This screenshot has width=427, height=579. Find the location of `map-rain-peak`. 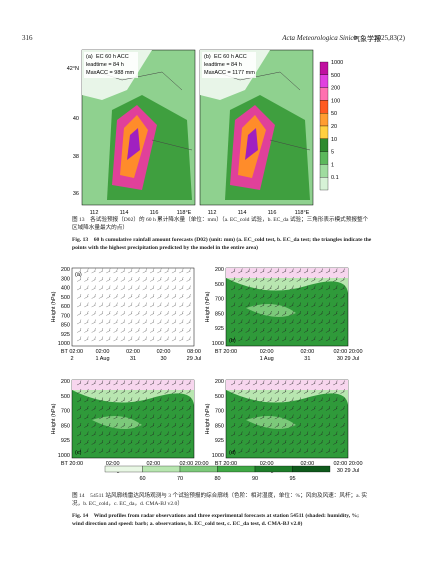

map-rain-peak is located at coordinates (133, 144).